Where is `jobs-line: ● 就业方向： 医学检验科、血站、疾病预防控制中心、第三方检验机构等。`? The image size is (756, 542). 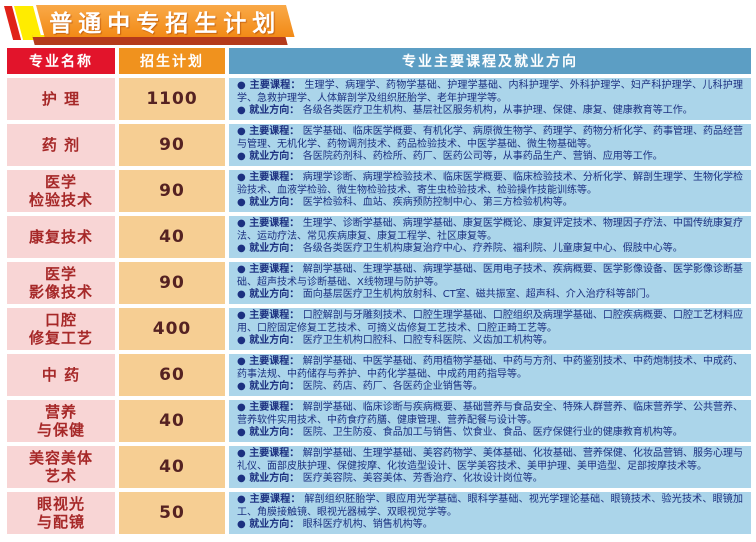 jobs-line: ● 就业方向： 医学检验科、血站、疾病预防控制中心、第三方检验机构等。 is located at coordinates (490, 203).